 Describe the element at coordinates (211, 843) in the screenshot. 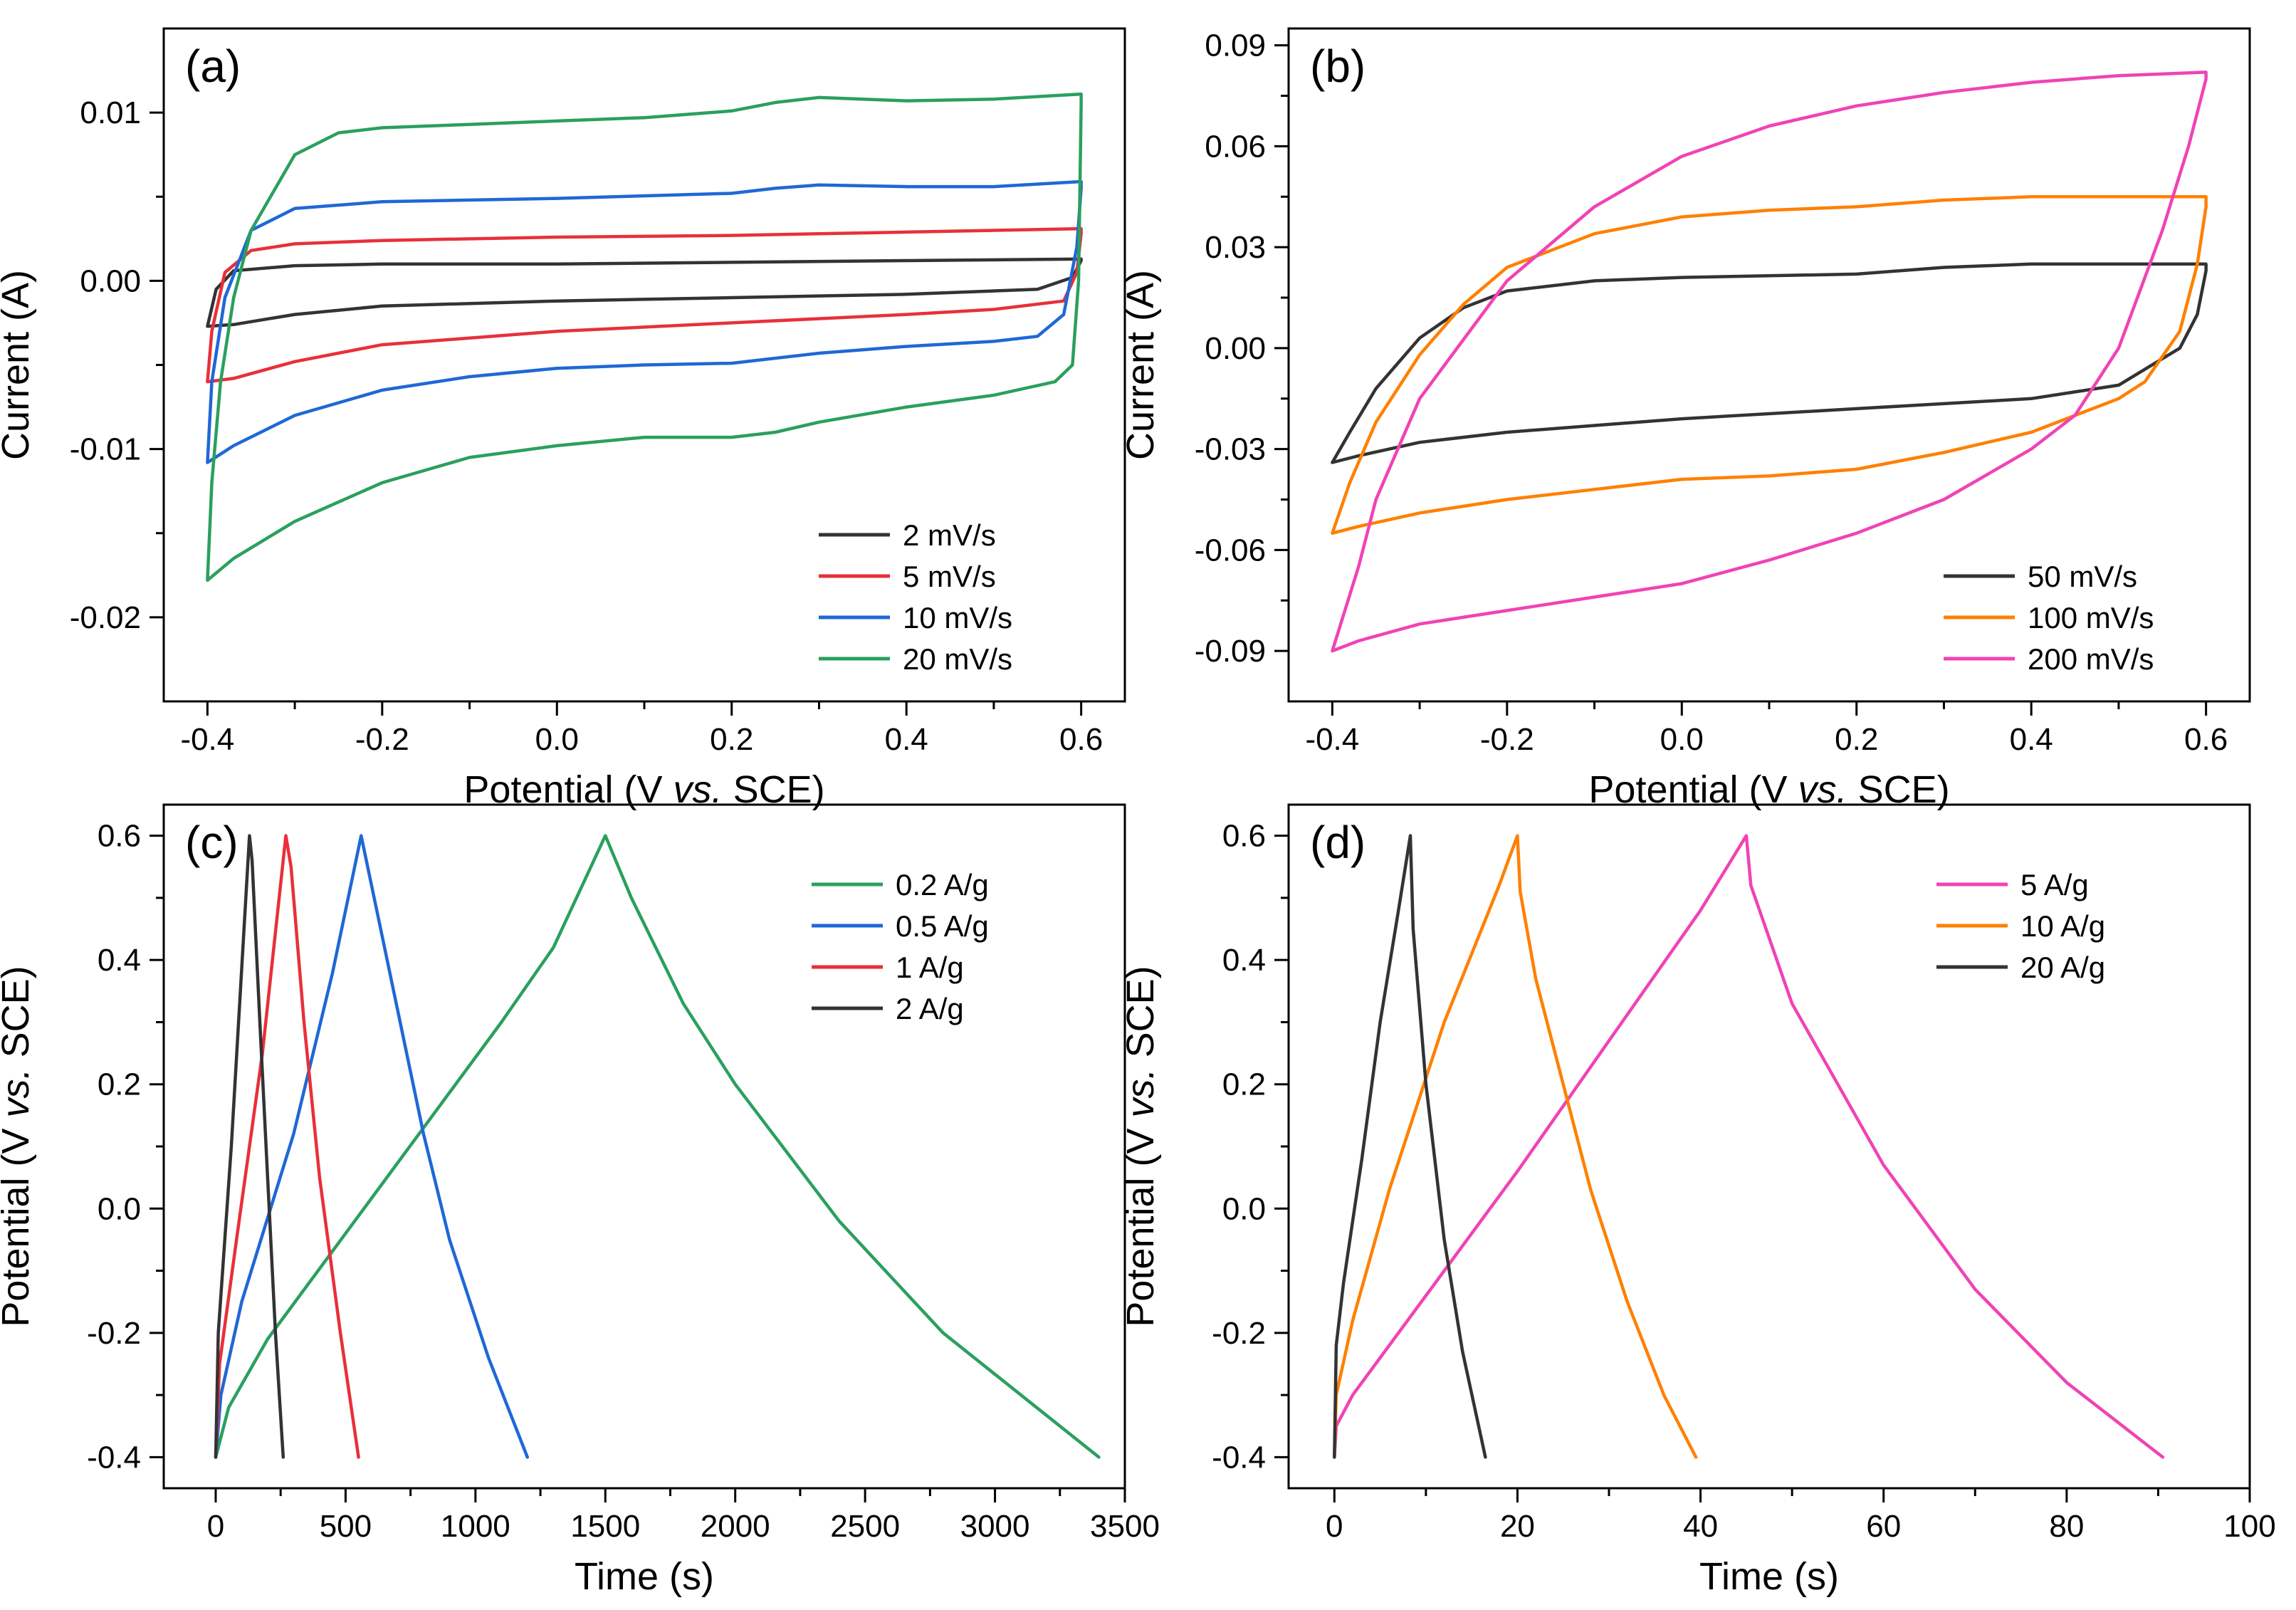

I see `panel-label: (c)` at that location.